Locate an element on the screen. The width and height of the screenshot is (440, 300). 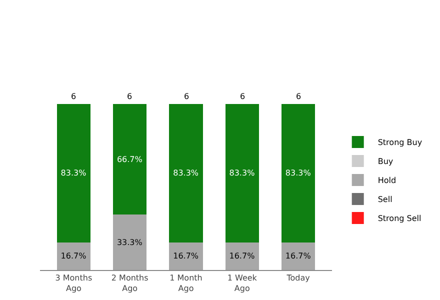
x-tick-label: Today is located at coordinates (298, 278).